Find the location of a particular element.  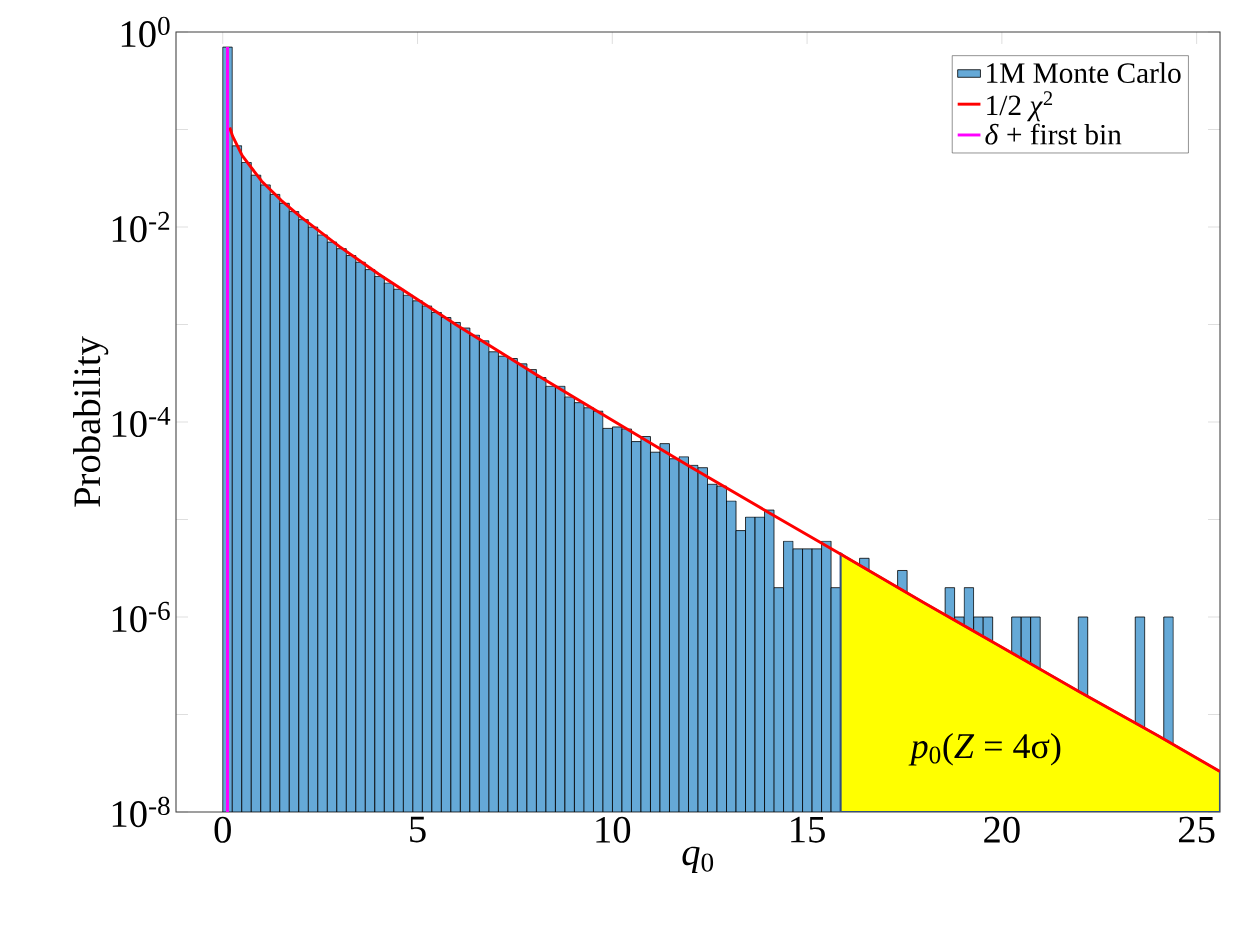

y-tick-label: 10$^{-8}$ is located at coordinates (141, 812).